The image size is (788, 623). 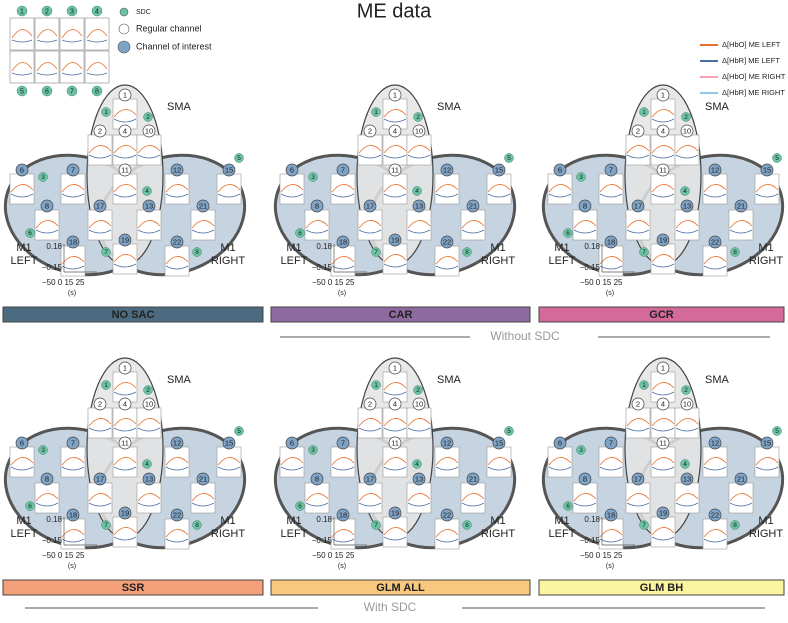 What do you see at coordinates (43, 177) in the screenshot?
I see `sdc-label: 3` at bounding box center [43, 177].